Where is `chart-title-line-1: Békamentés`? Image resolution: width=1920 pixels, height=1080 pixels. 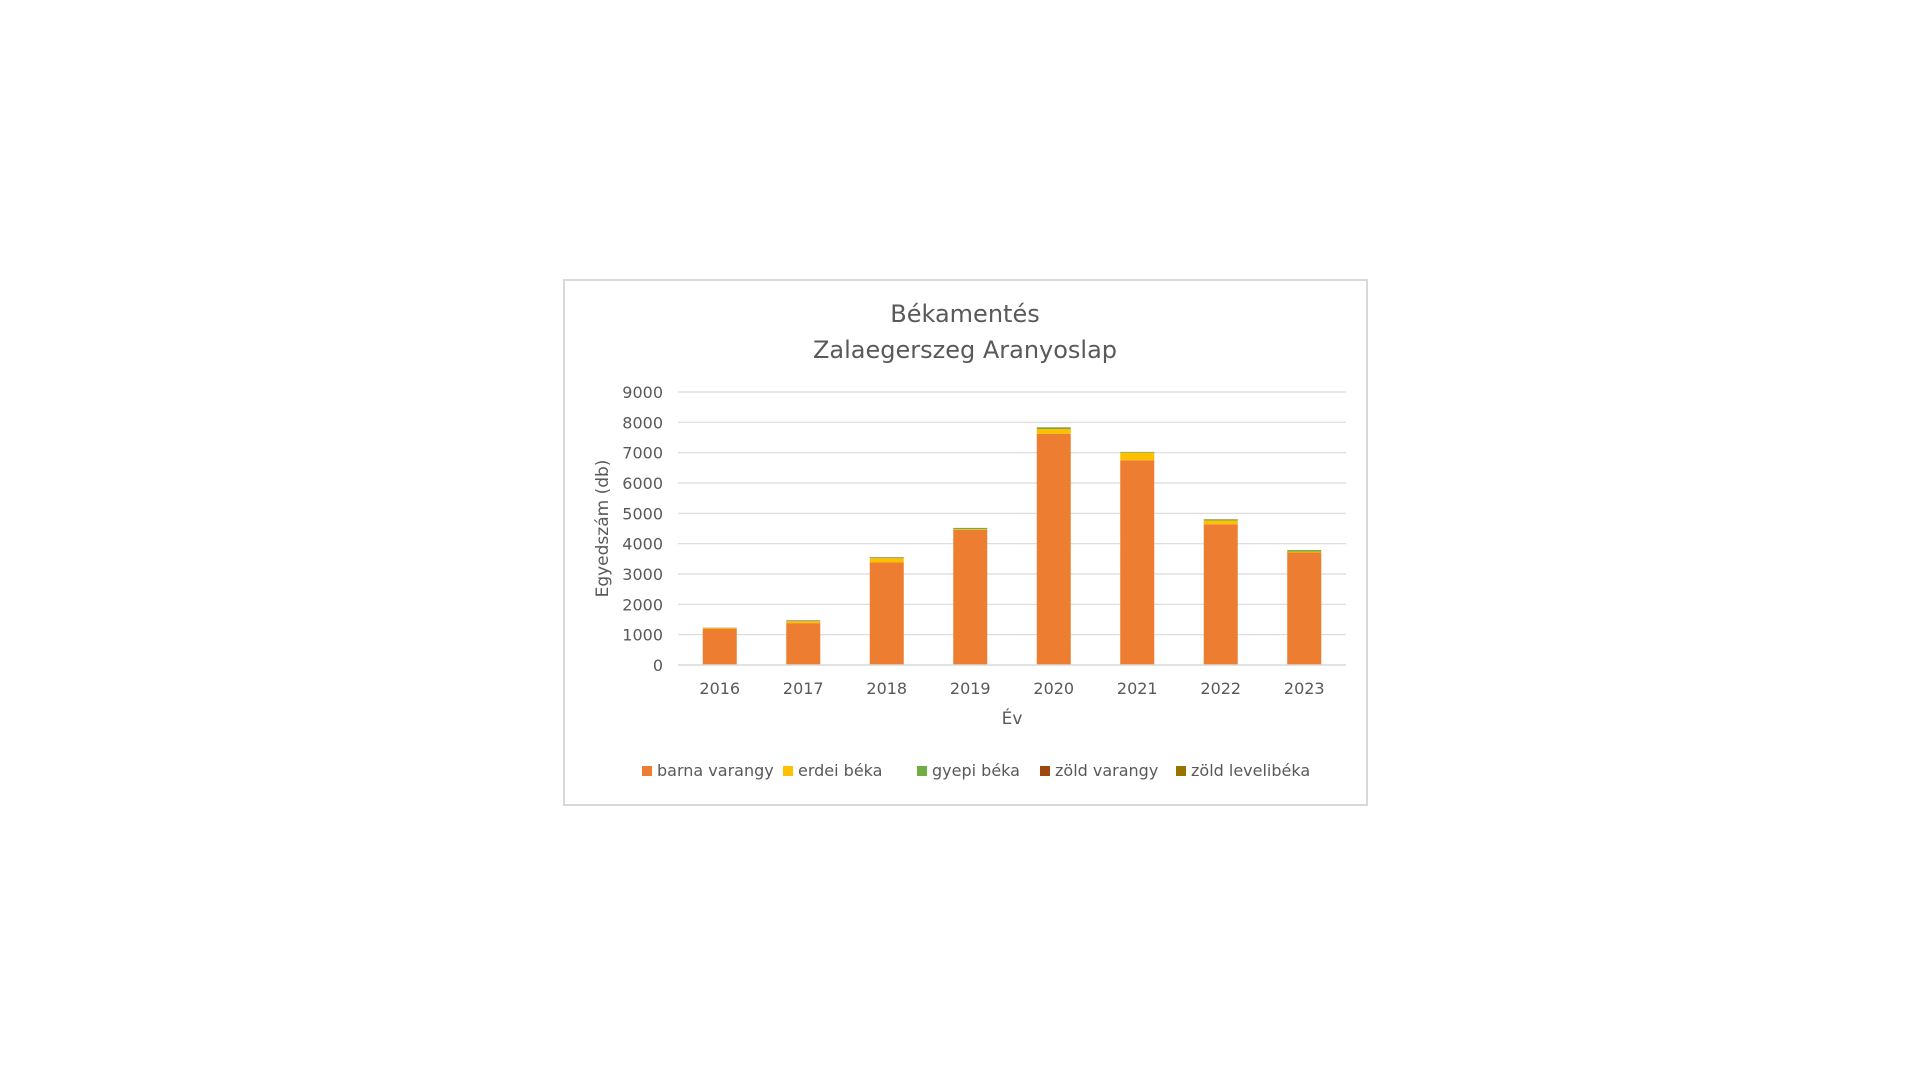
chart-title-line-1: Békamentés is located at coordinates (964, 314).